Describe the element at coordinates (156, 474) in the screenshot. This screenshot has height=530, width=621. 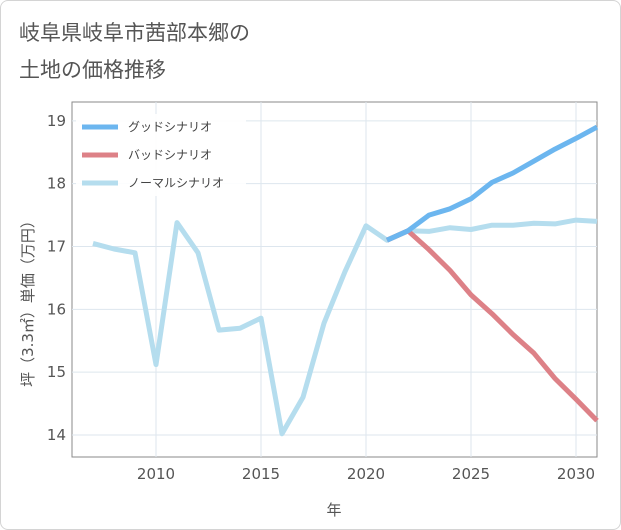
I see `x-tick-label: 2010` at that location.